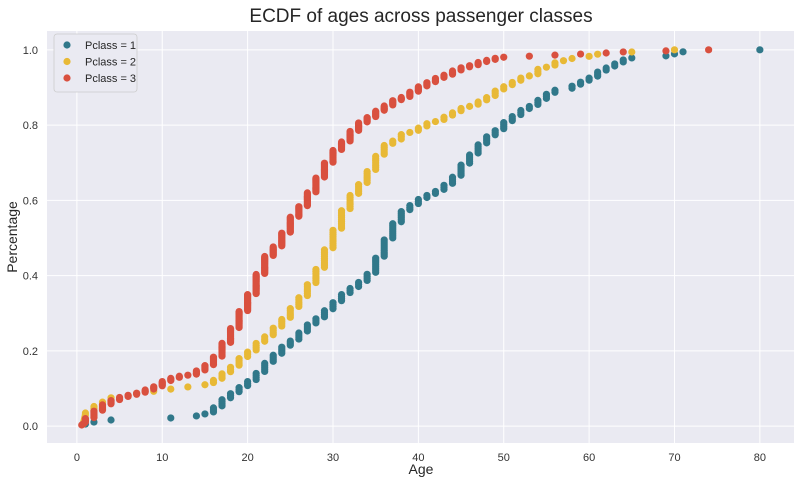 The height and width of the screenshot is (483, 800). What do you see at coordinates (12, 237) in the screenshot?
I see `y-axis-label: Percentage` at bounding box center [12, 237].